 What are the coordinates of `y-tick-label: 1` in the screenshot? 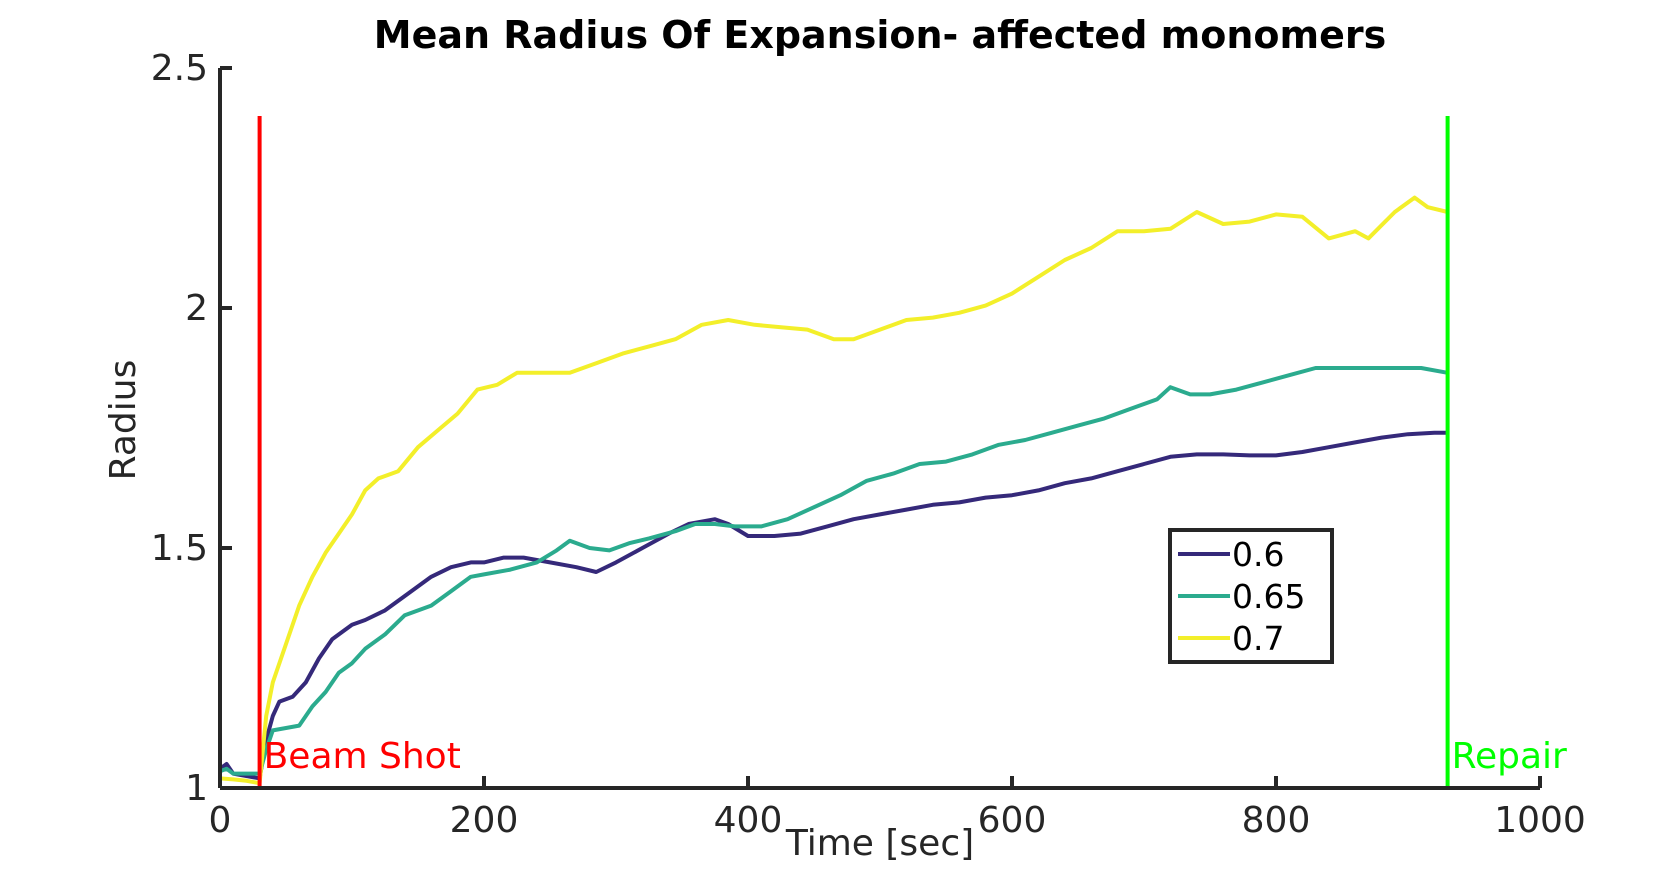 It's located at (196, 788).